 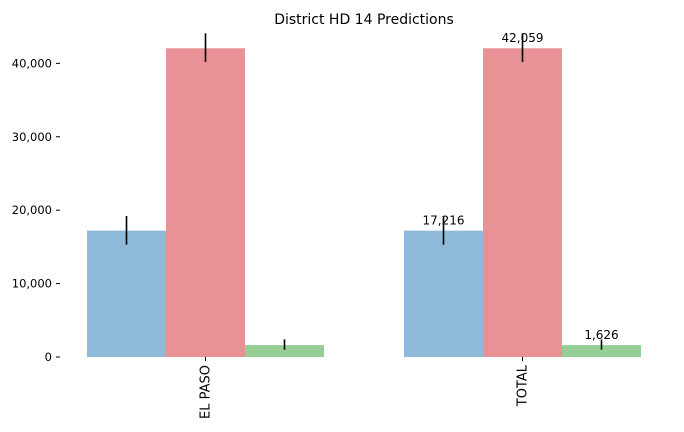 I want to click on y-tick-label: 40,000, so click(x=32, y=63).